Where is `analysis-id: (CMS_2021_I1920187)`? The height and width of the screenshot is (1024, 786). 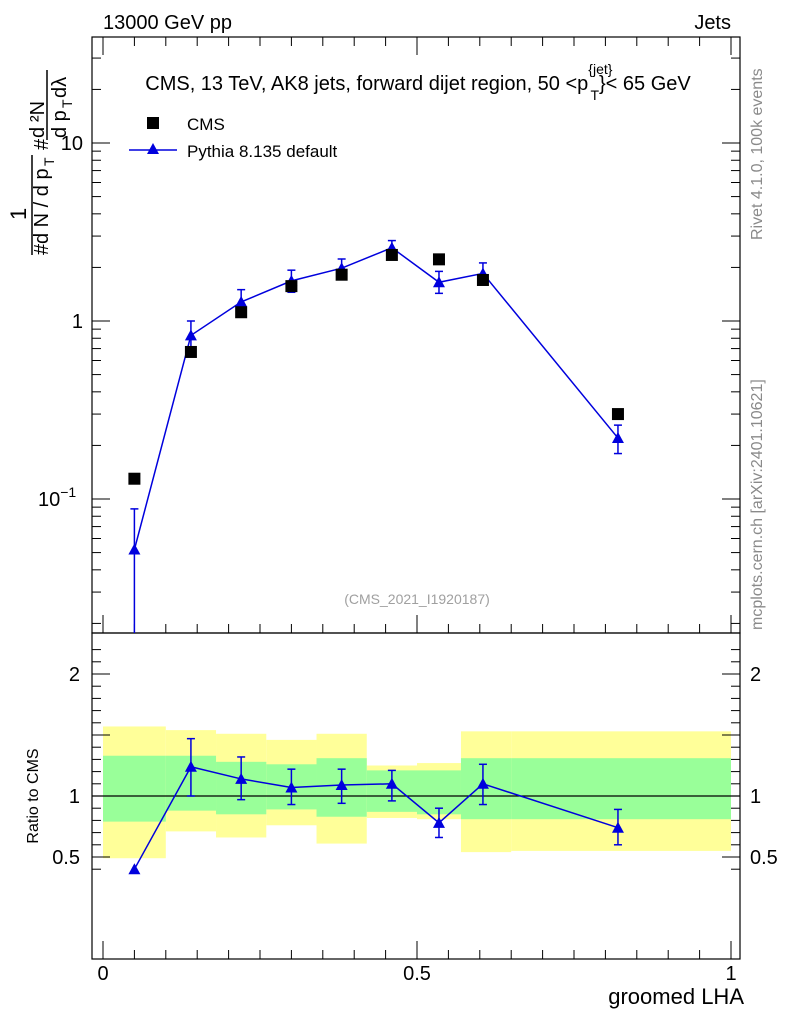 analysis-id: (CMS_2021_I1920187) is located at coordinates (417, 599).